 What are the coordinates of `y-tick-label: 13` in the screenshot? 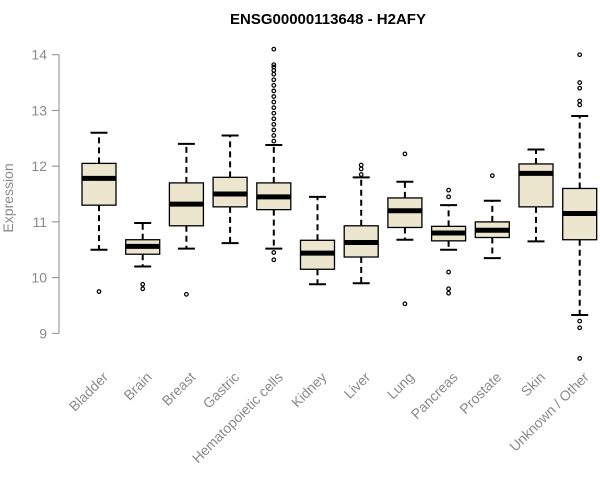 It's located at (39, 110).